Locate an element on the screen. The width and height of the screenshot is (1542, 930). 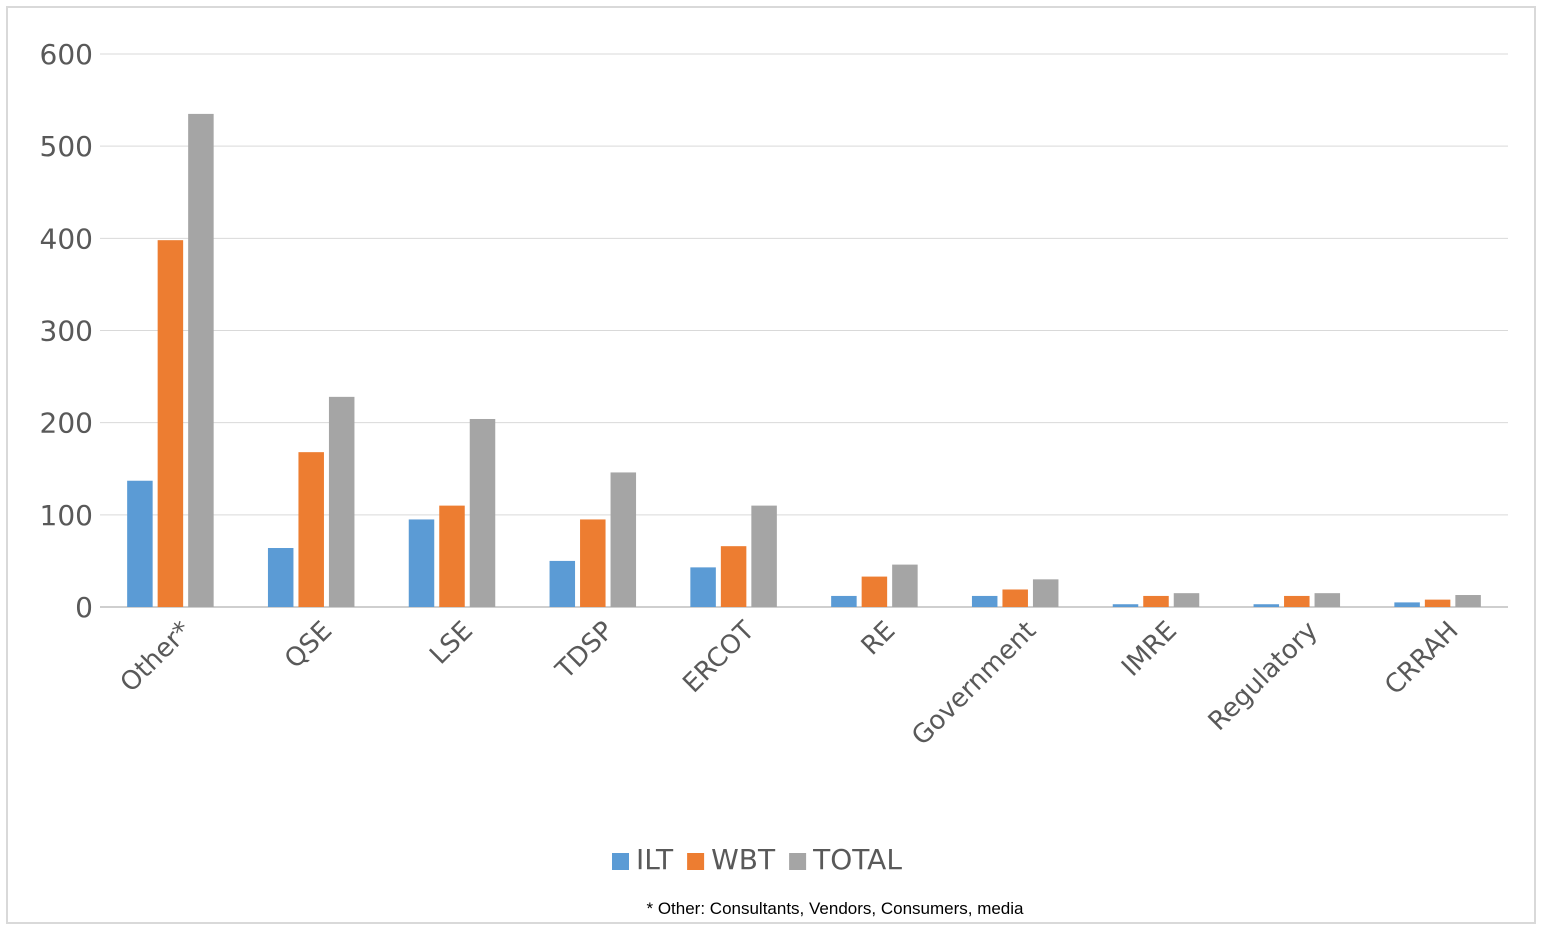
y-tick-label: 100 is located at coordinates (66, 515).